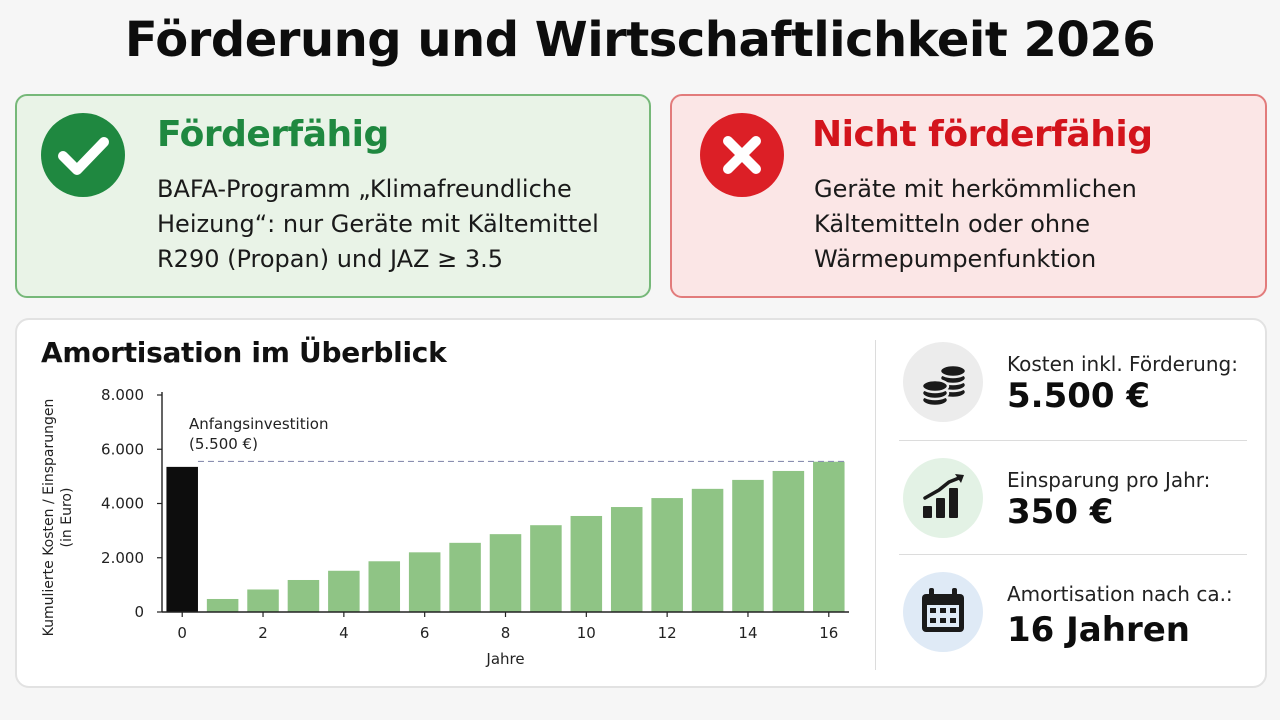  What do you see at coordinates (83, 155) in the screenshot?
I see `checkmark-icon` at bounding box center [83, 155].